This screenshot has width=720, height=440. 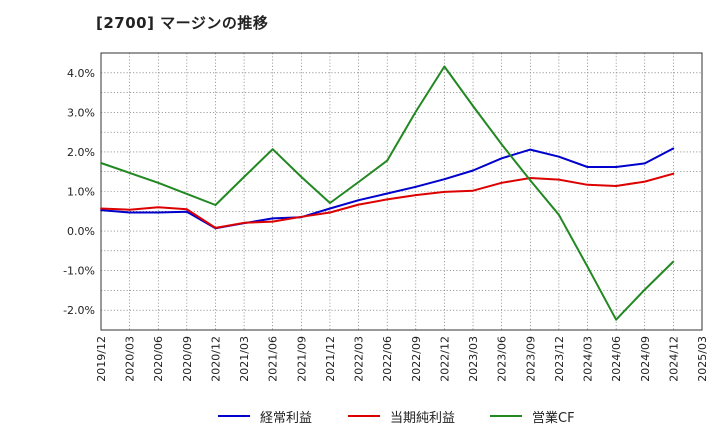 I want to click on x-tick-label: 2021/06, so click(x=273, y=359).